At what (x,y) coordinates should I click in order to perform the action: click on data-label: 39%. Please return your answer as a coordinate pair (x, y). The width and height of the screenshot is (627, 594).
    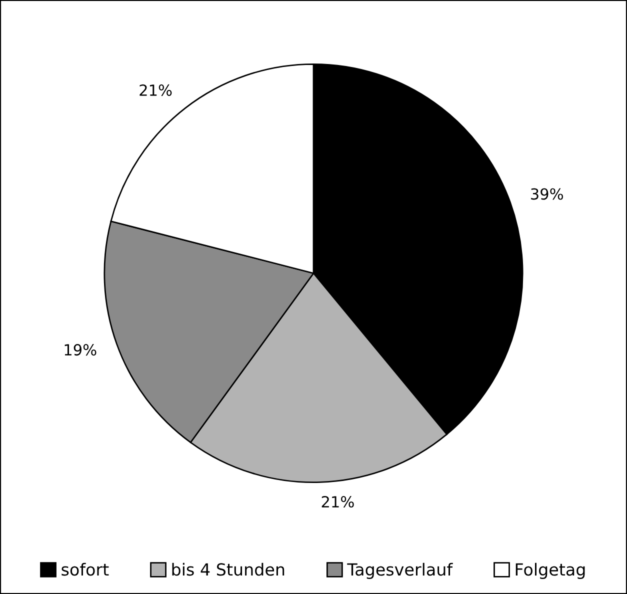
    Looking at the image, I should click on (547, 194).